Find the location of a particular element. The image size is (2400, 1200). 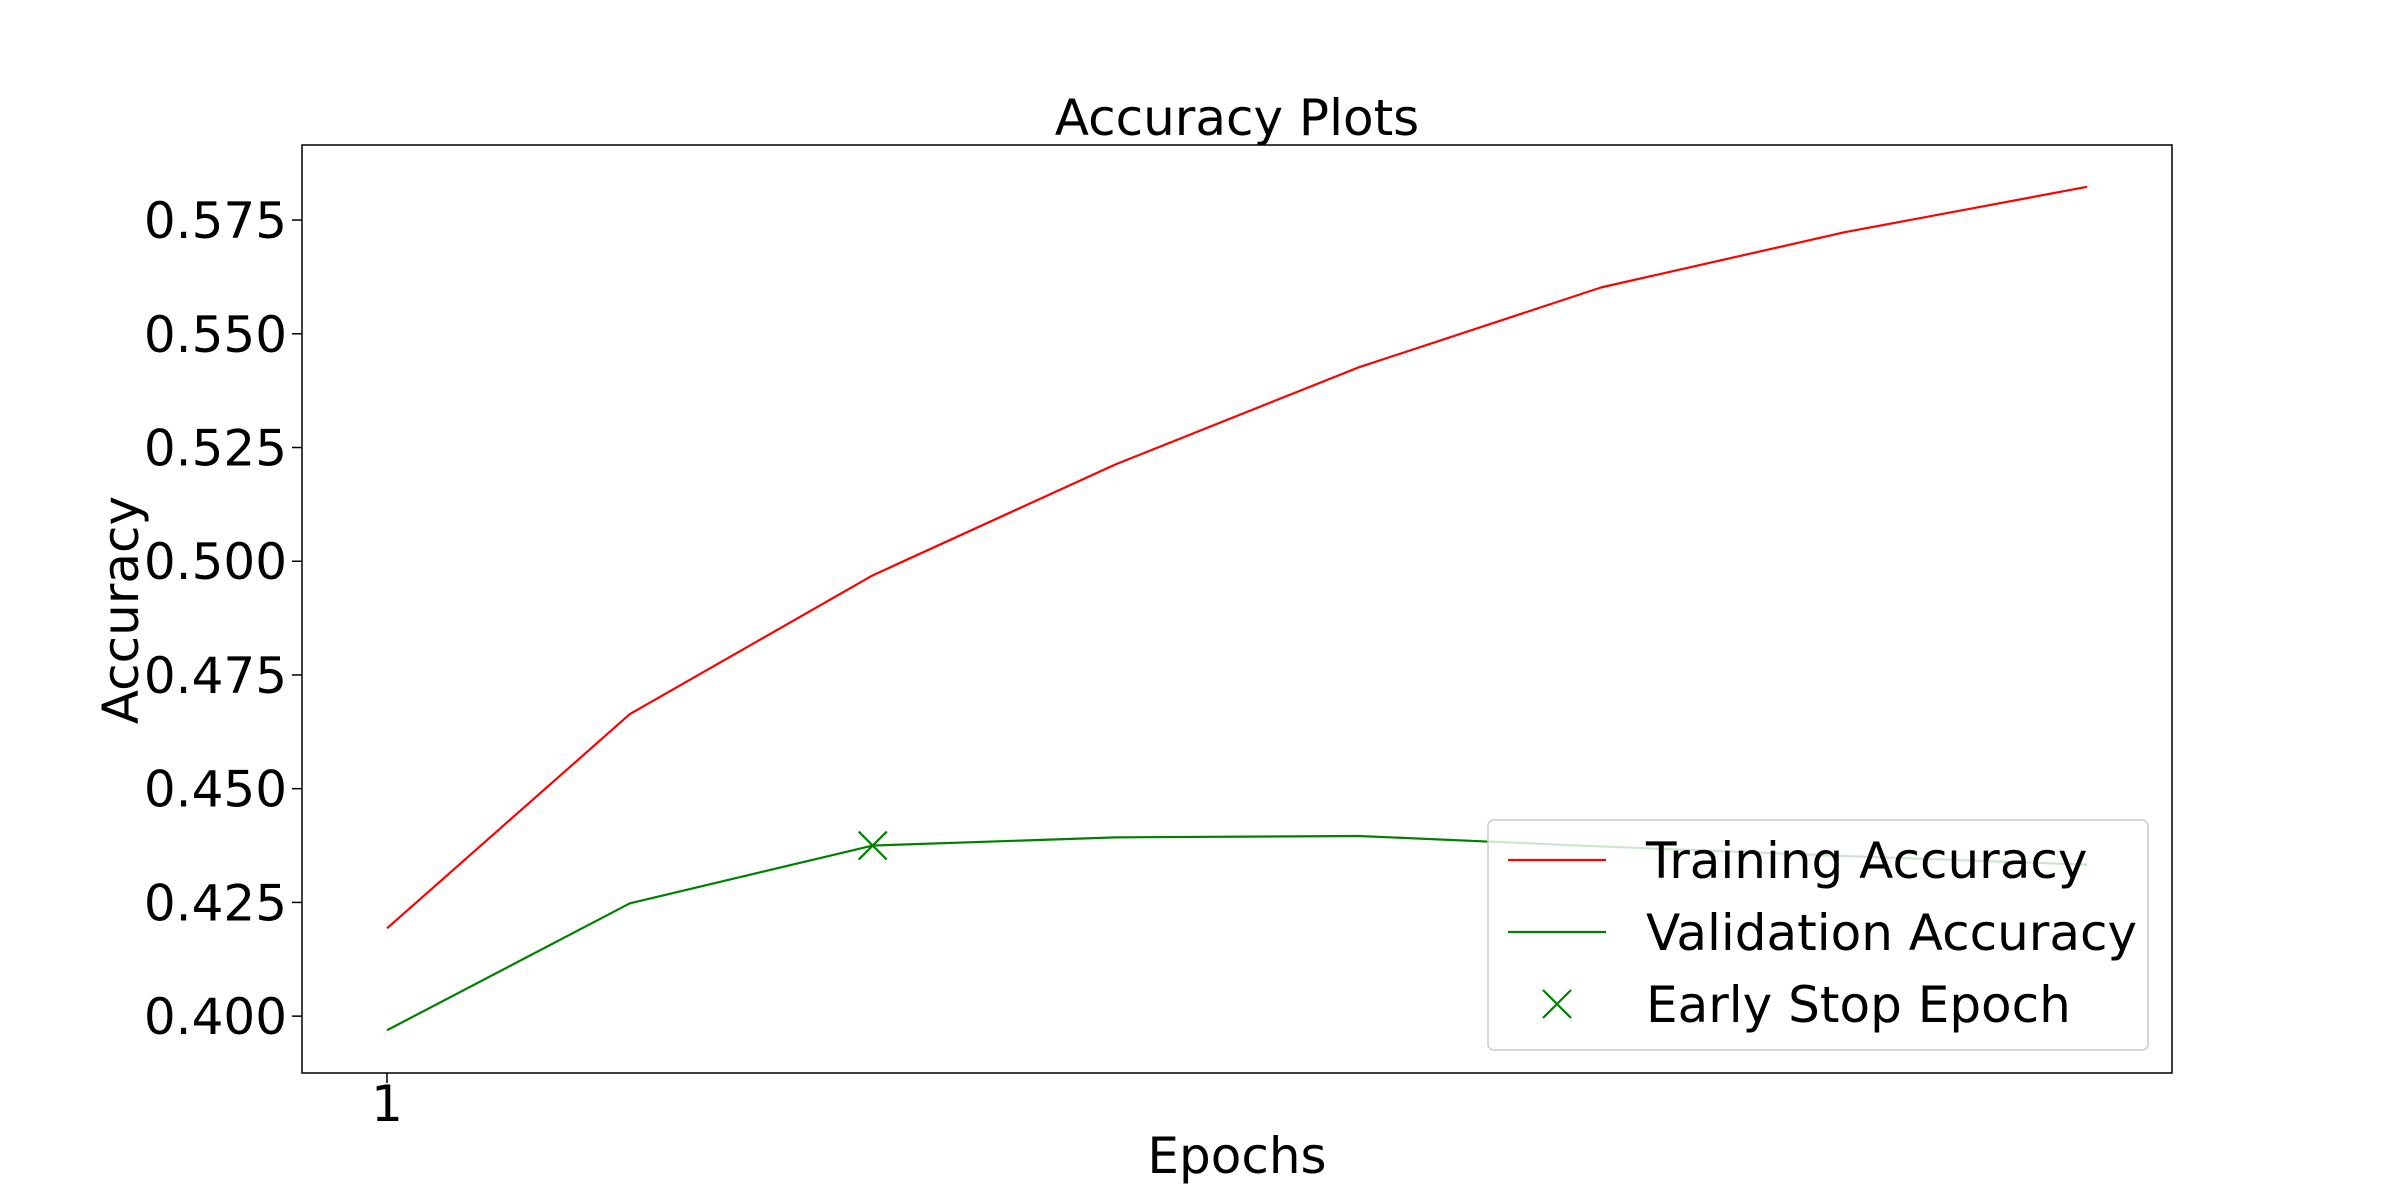

x-axis: 1 is located at coordinates (387, 1103).